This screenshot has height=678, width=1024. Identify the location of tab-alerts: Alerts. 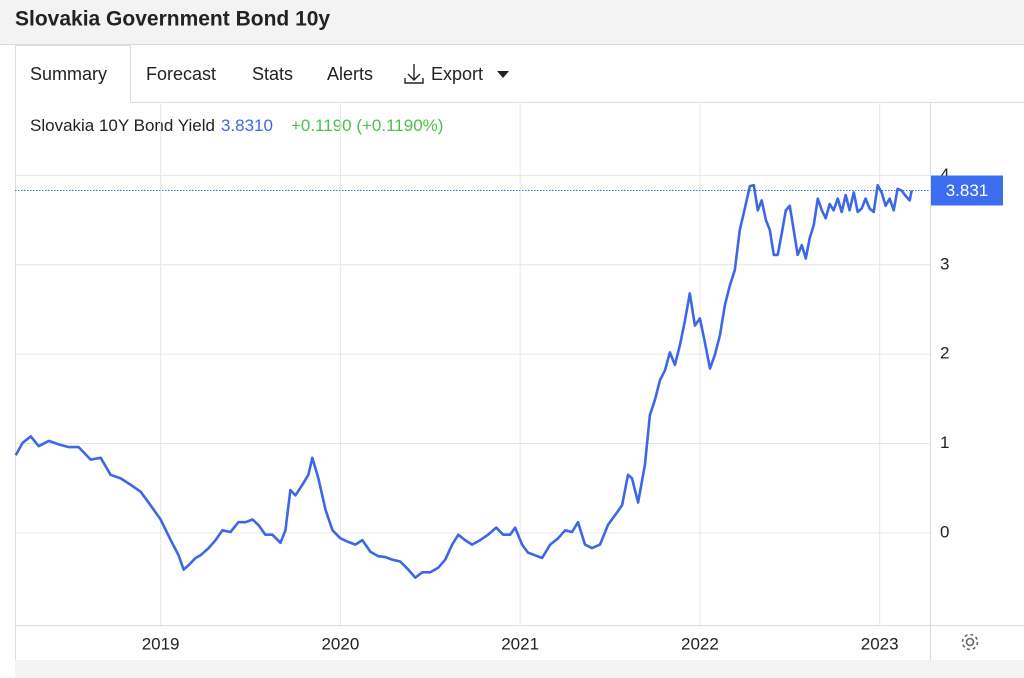
(350, 74).